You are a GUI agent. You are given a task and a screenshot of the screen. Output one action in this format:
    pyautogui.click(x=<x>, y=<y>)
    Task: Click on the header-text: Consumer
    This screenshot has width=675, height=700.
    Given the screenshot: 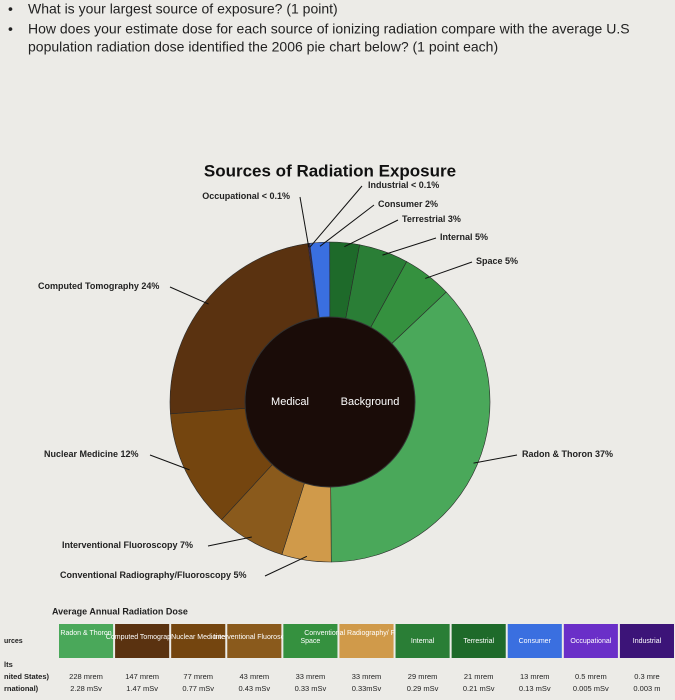 What is the action you would take?
    pyautogui.click(x=535, y=641)
    